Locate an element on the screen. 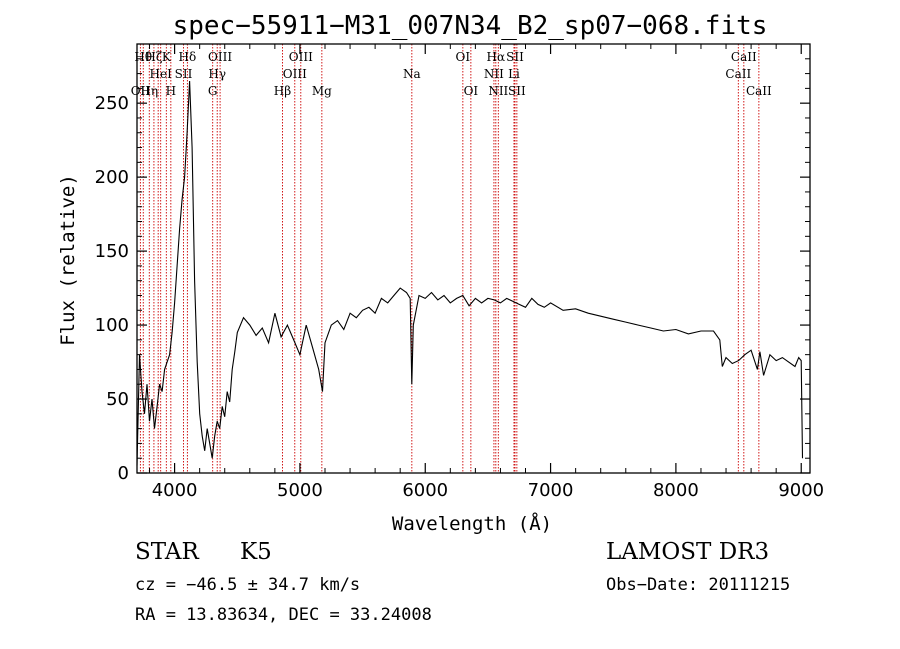 Image resolution: width=900 pixels, height=649 pixels. y-tick-label-200: 200 is located at coordinates (112, 177).